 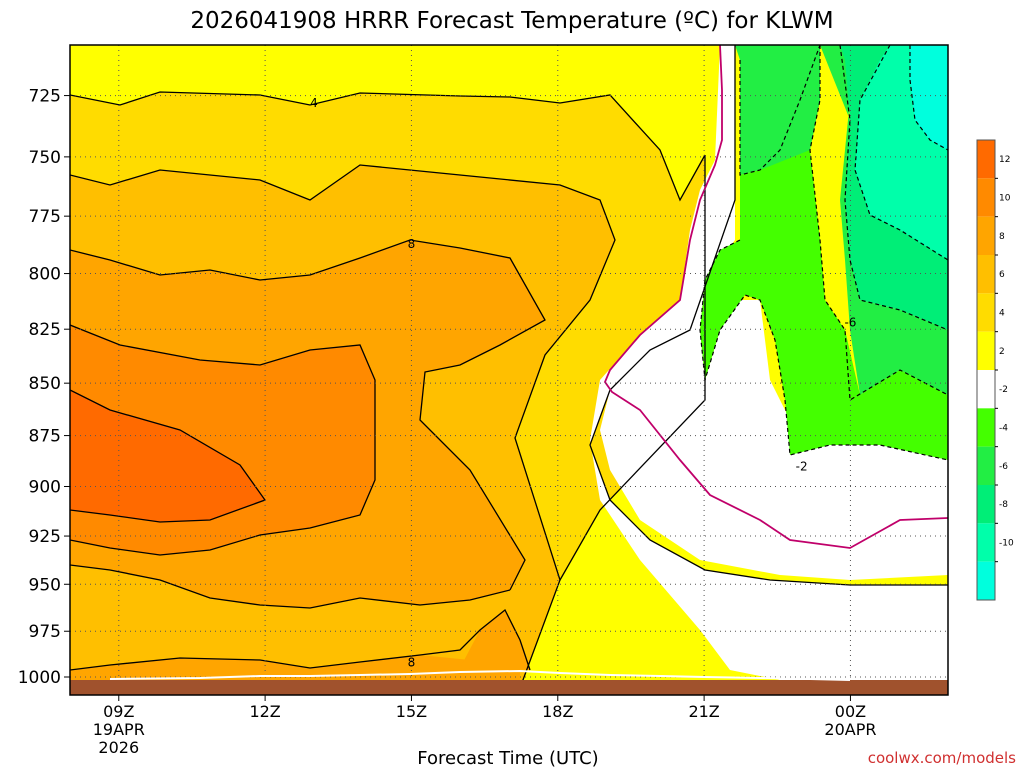 I want to click on colorbar-tick-label: 12, so click(x=1004, y=160).